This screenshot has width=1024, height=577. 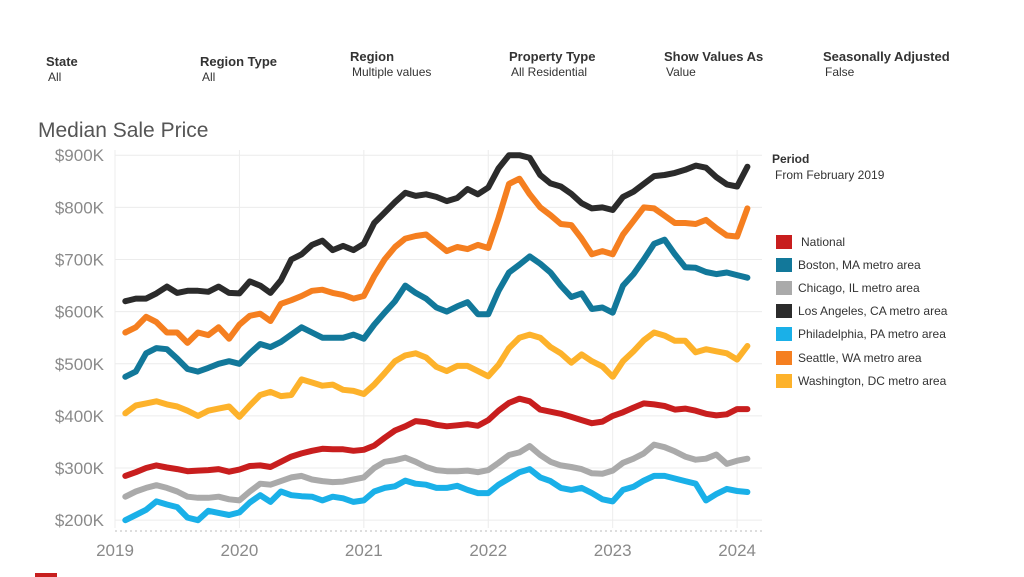 I want to click on legend-label: Boston, MA metro area, so click(x=859, y=264).